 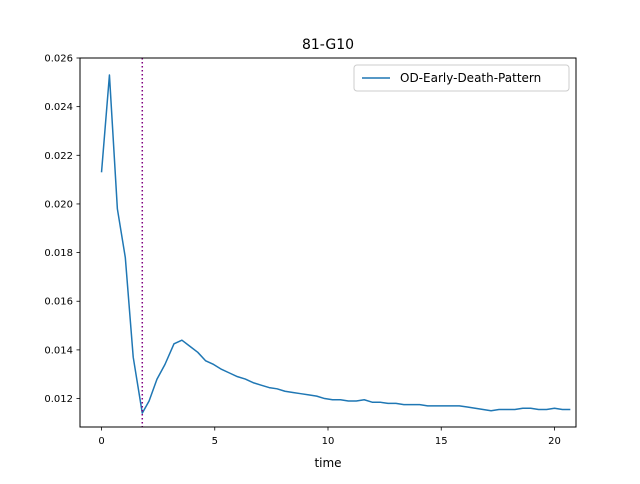 What do you see at coordinates (101, 441) in the screenshot?
I see `x-tick-label: 0` at bounding box center [101, 441].